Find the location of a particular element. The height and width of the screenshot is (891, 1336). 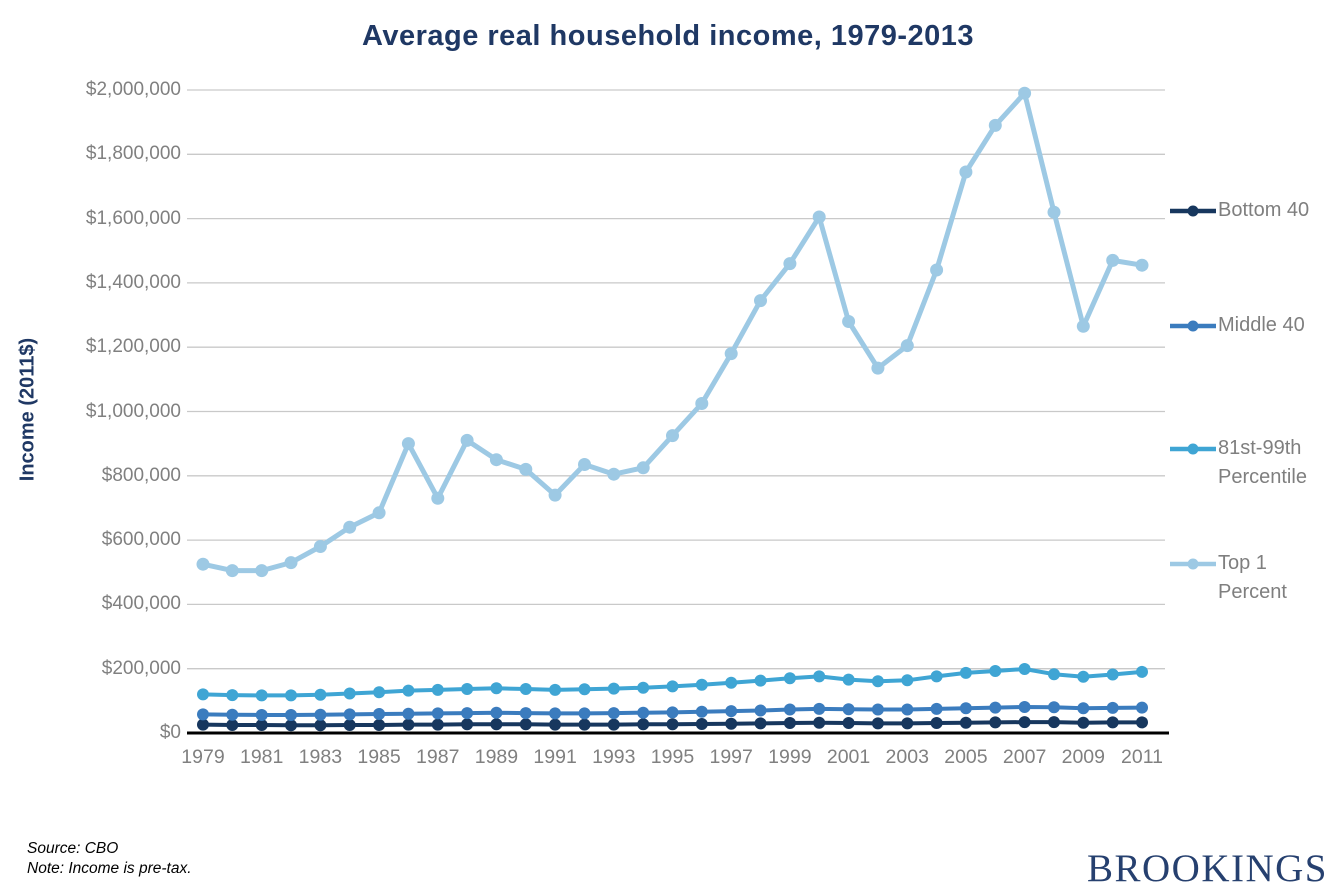

x-tick-label: 1989 is located at coordinates (496, 757).